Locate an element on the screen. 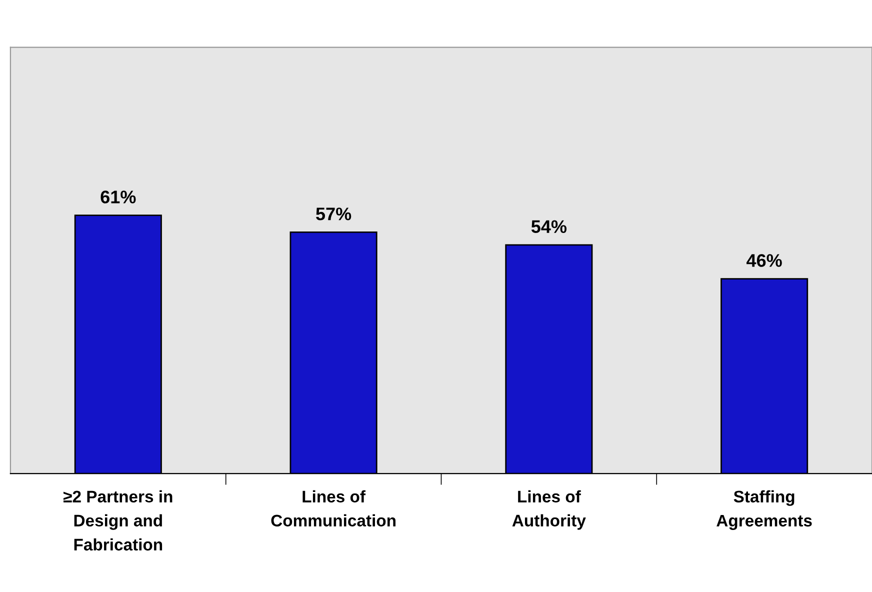  x-tick-label: Lines of Communication is located at coordinates (333, 508).